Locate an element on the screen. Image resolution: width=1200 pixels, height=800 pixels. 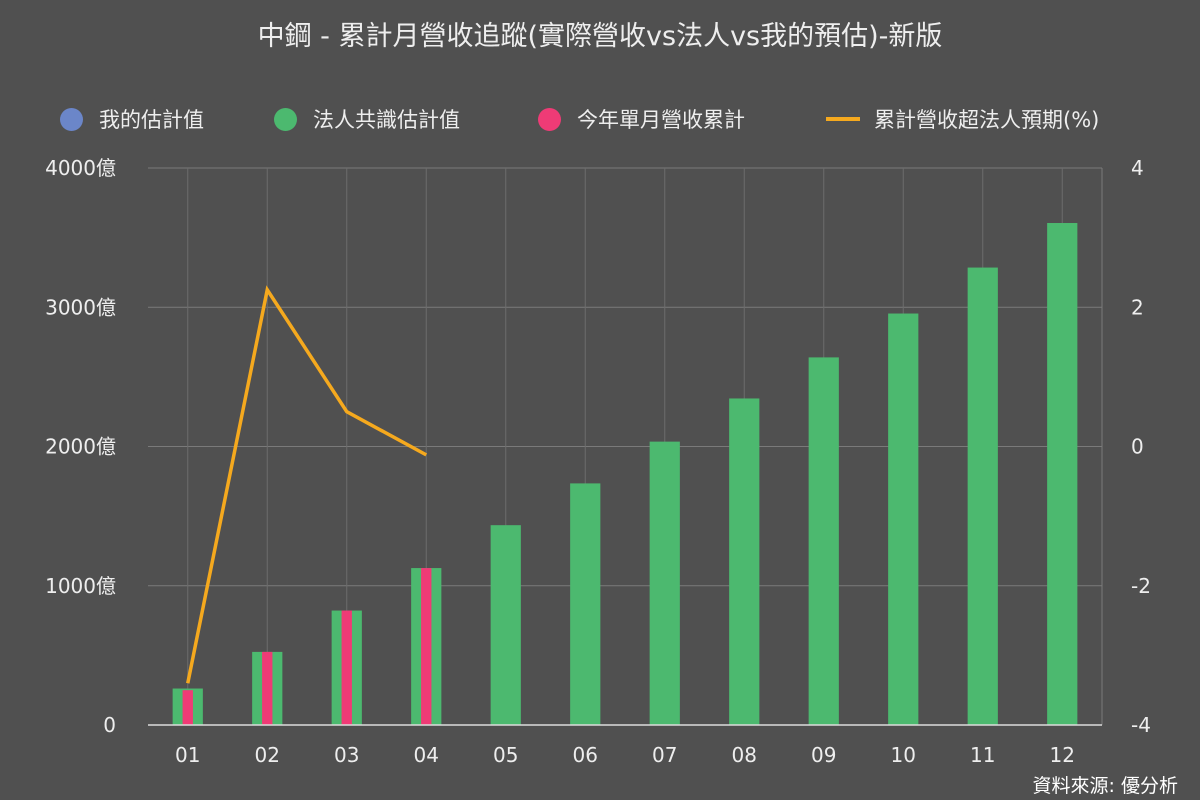
legend-label-surprise: 累計營收超法人預期(%) is located at coordinates (987, 120).